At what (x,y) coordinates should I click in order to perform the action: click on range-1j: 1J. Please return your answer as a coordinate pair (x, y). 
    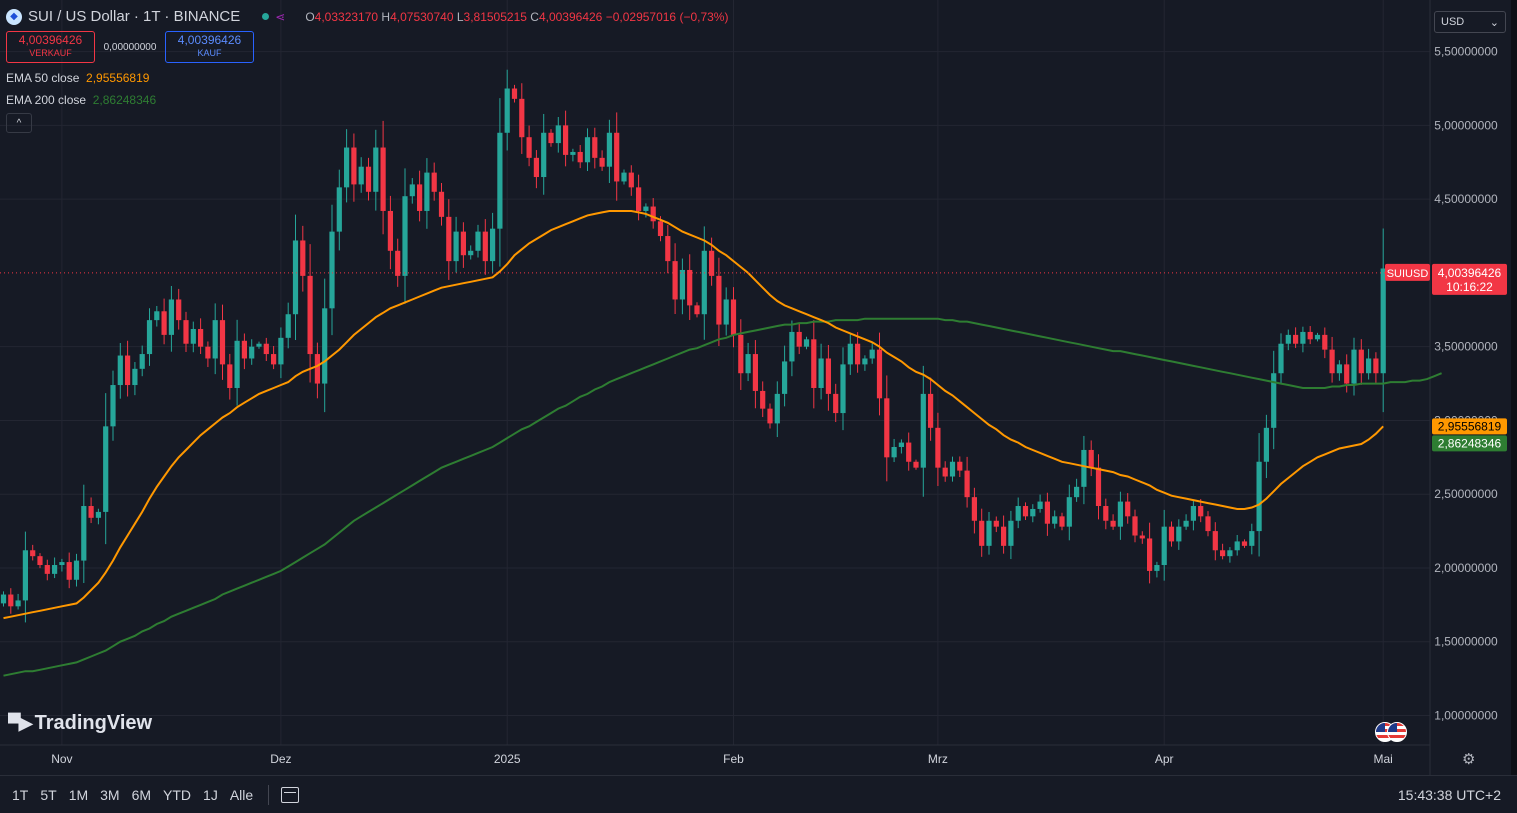
    Looking at the image, I should click on (210, 794).